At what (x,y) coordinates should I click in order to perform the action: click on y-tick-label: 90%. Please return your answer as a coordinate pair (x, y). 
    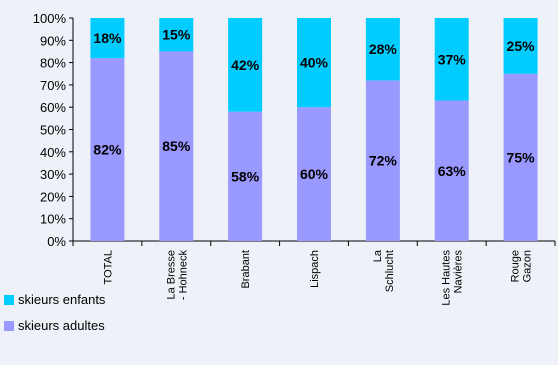
    Looking at the image, I should click on (53, 40).